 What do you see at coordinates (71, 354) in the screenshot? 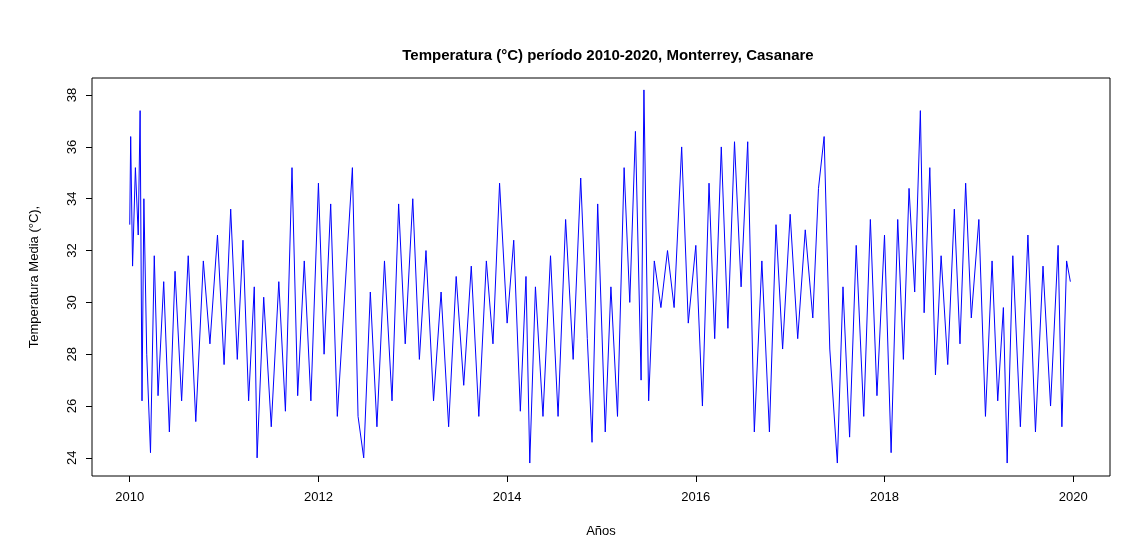
I see `y-tick-label: 28` at bounding box center [71, 354].